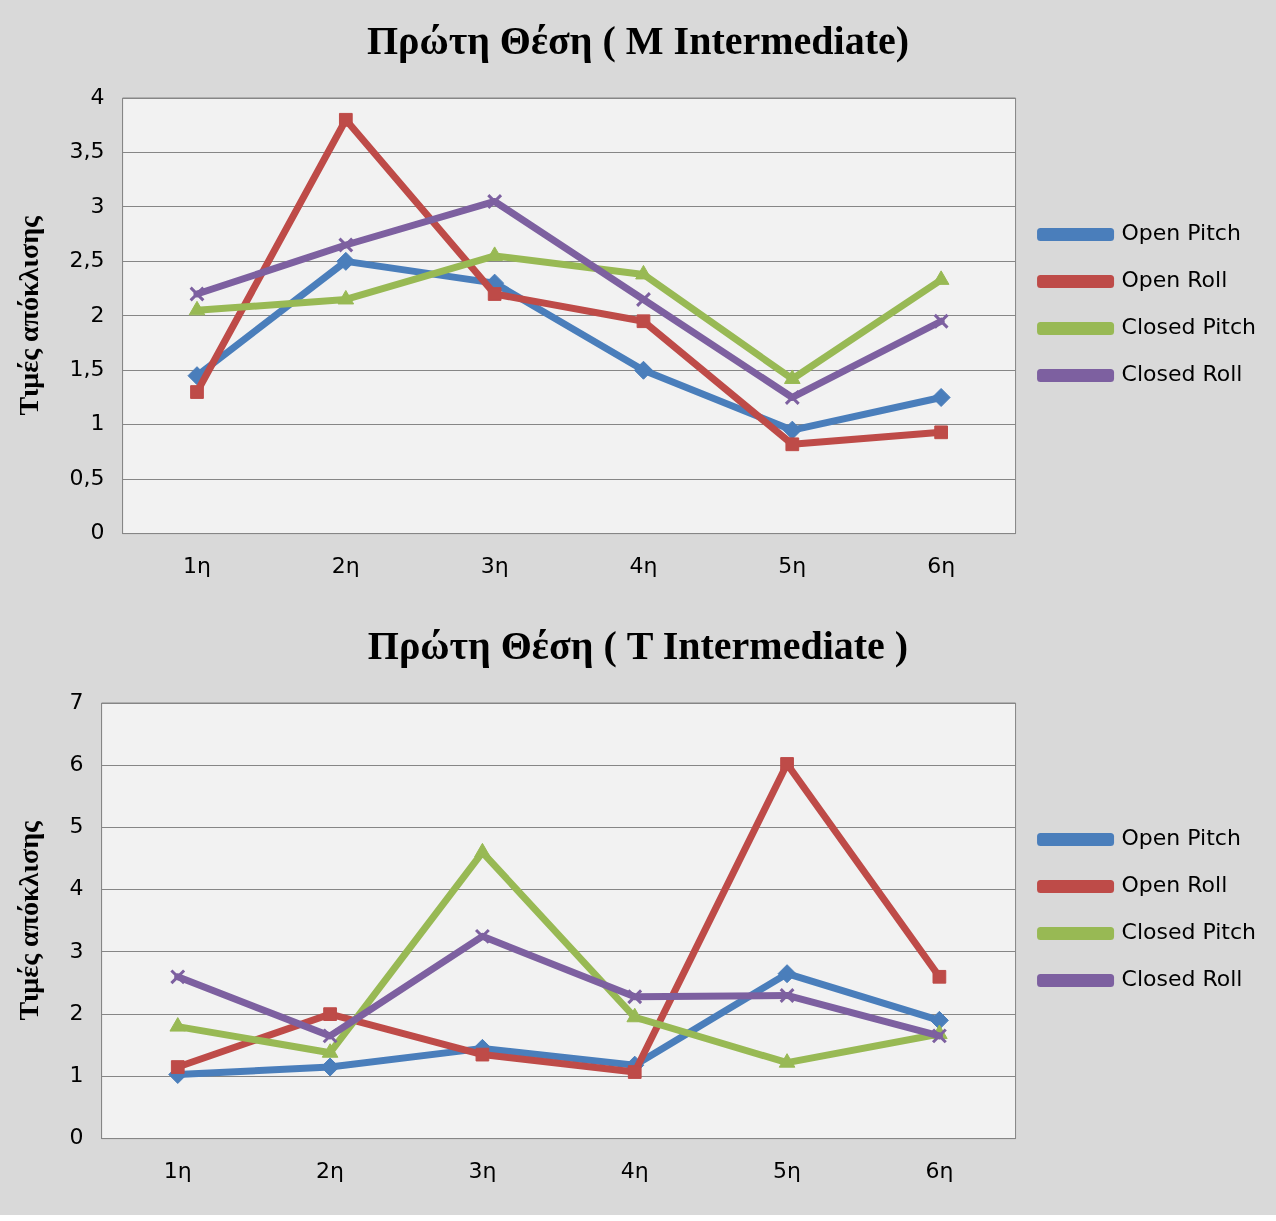  What do you see at coordinates (638, 41) in the screenshot?
I see `chart-title: Πρώτη Θέση ( M Intermediate)` at bounding box center [638, 41].